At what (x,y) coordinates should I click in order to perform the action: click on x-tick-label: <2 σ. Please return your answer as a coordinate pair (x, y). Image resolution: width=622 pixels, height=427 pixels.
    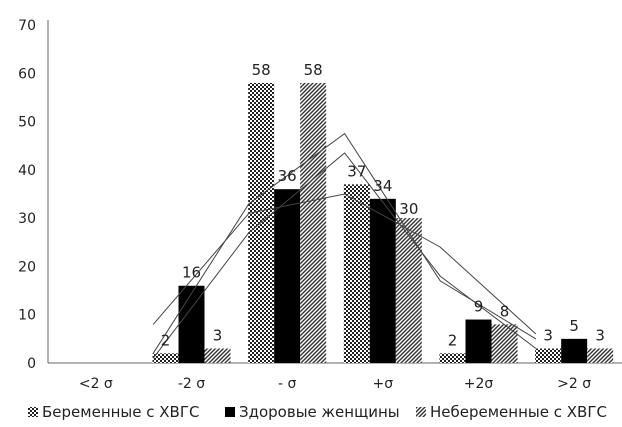
    Looking at the image, I should click on (96, 384).